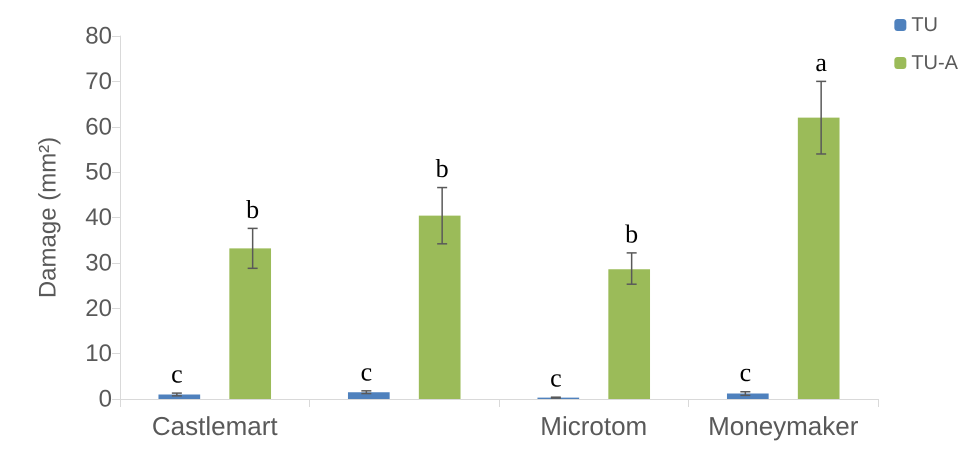 Image resolution: width=971 pixels, height=463 pixels. What do you see at coordinates (935, 63) in the screenshot?
I see `legend-label: TU-A` at bounding box center [935, 63].